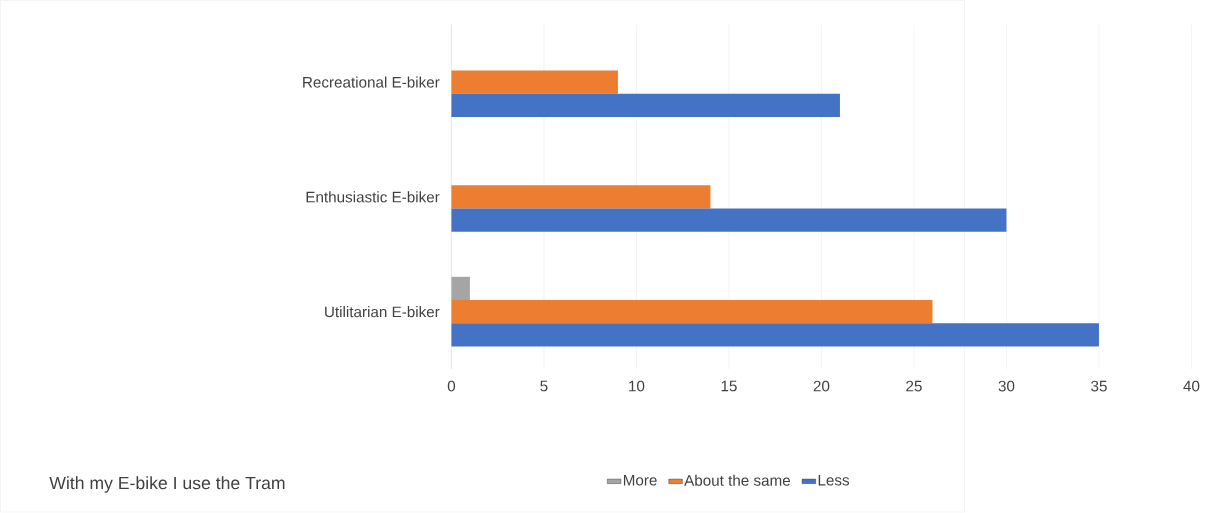  What do you see at coordinates (373, 197) in the screenshot?
I see `y-tick-label: Enthusiastic E-biker` at bounding box center [373, 197].